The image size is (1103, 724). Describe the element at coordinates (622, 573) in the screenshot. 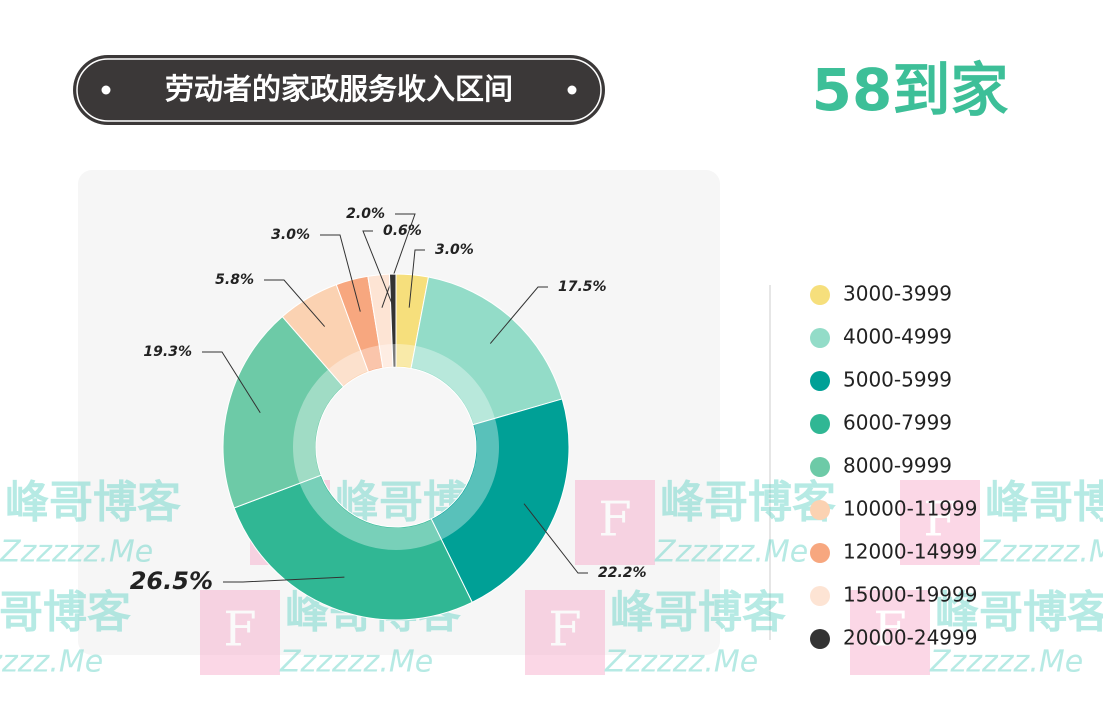

I see `data-label: 22.2%` at that location.